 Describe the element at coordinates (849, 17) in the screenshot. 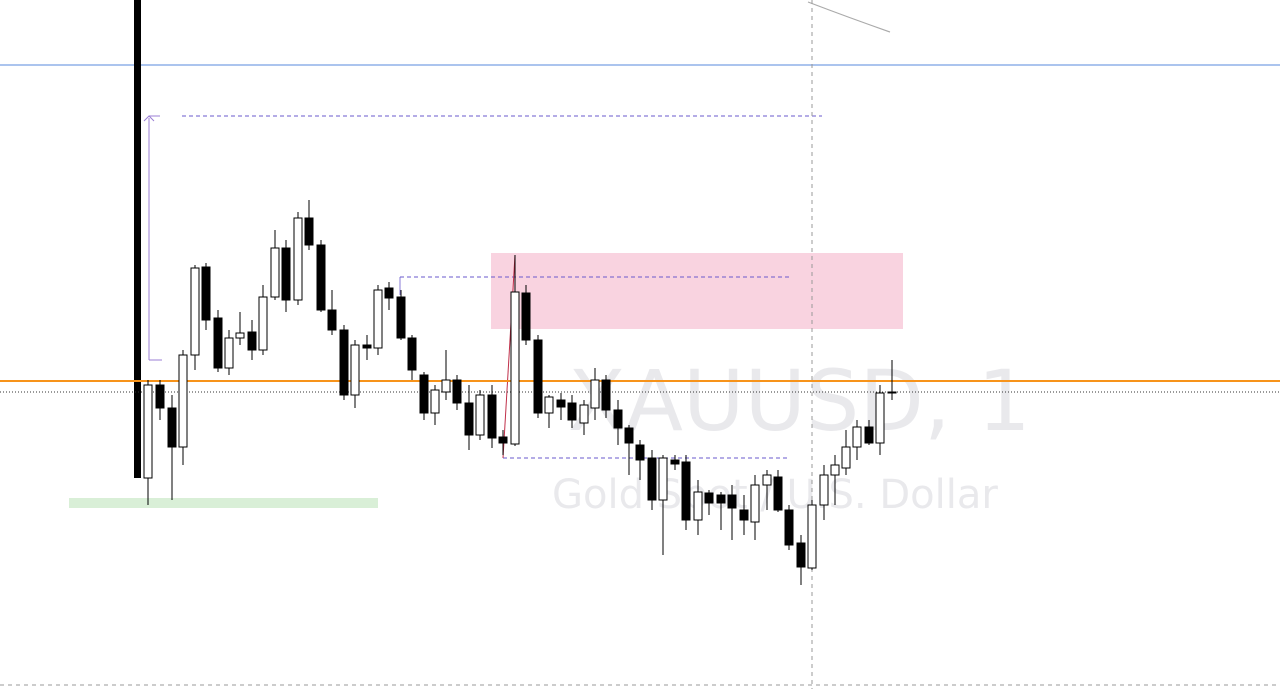

I see `curve-drawing` at that location.